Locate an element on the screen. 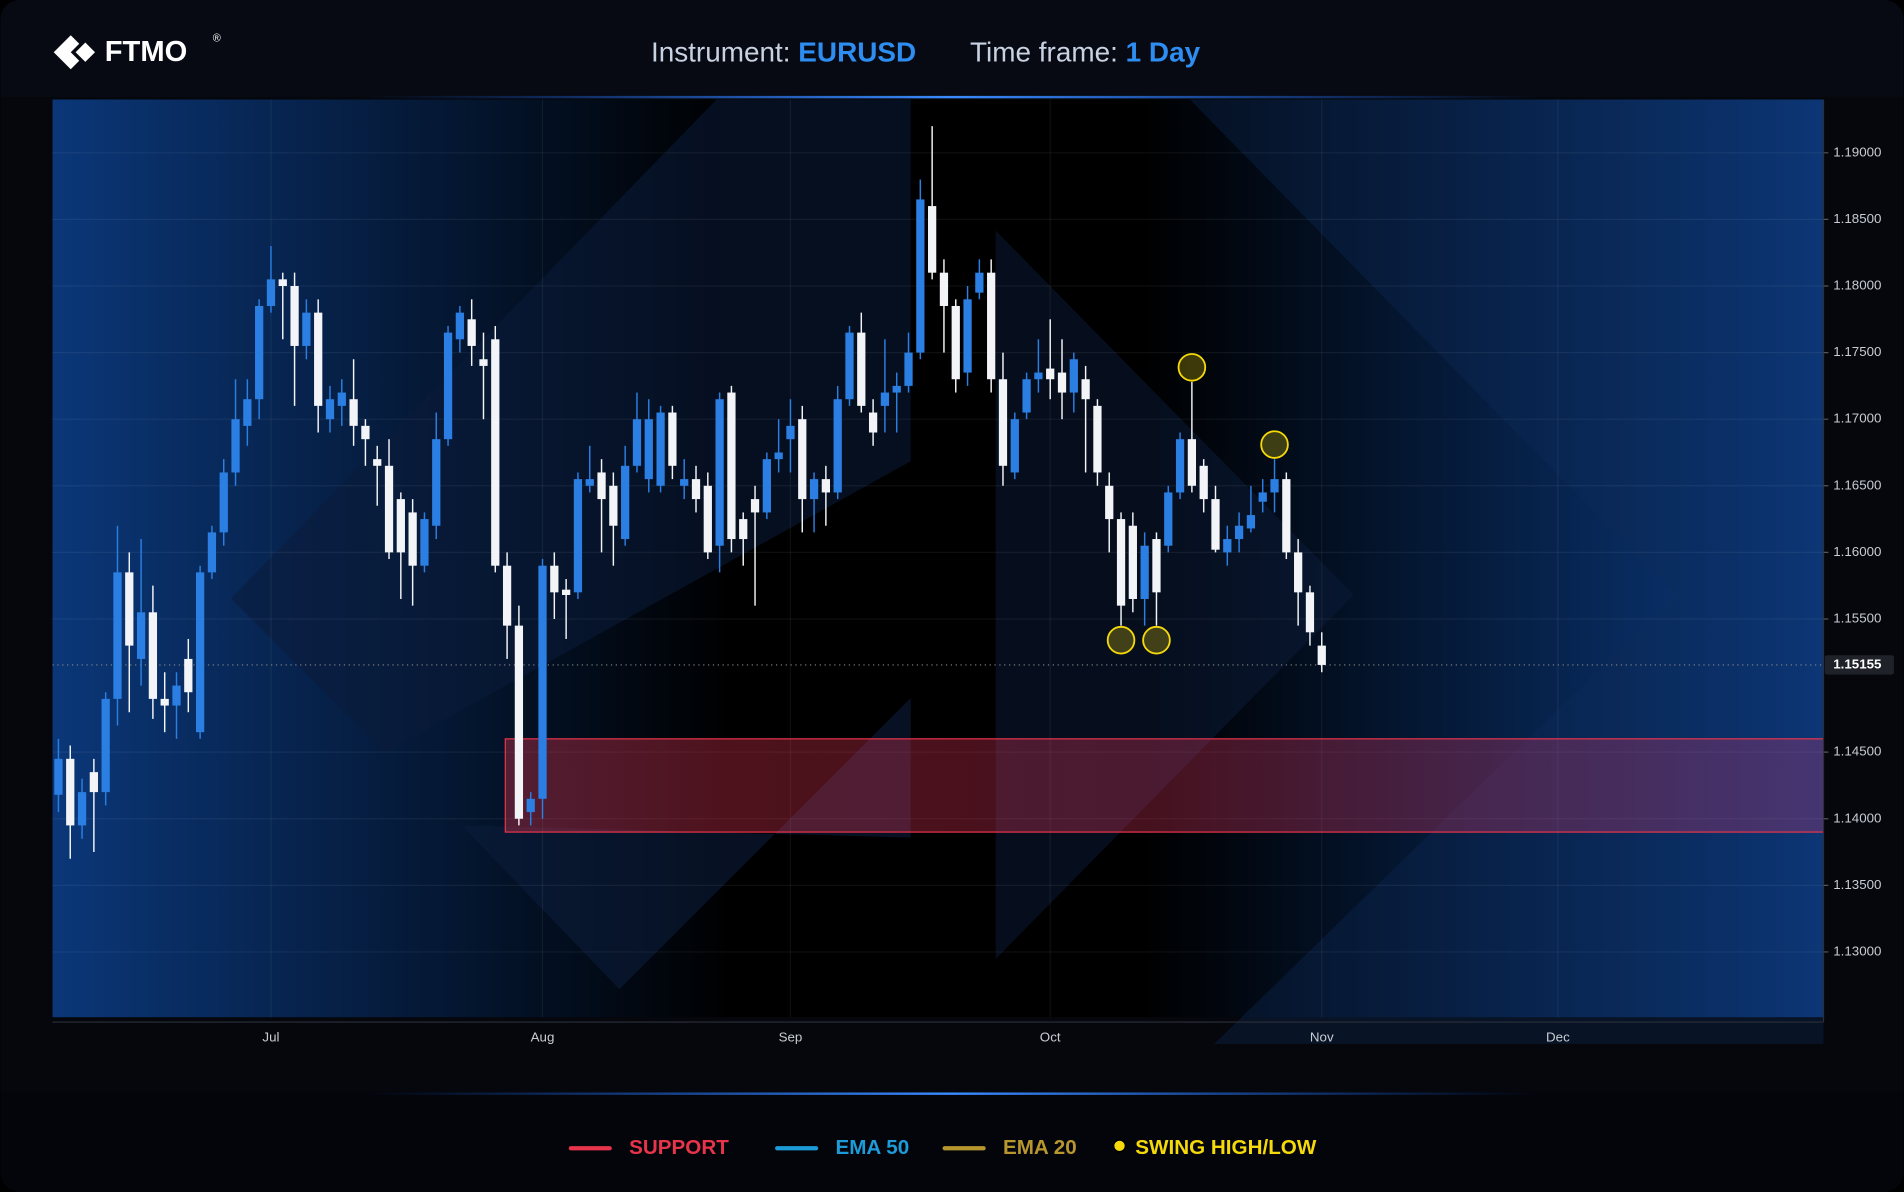 Image resolution: width=1904 pixels, height=1192 pixels. instrument-label: Instrument: is located at coordinates (721, 52).